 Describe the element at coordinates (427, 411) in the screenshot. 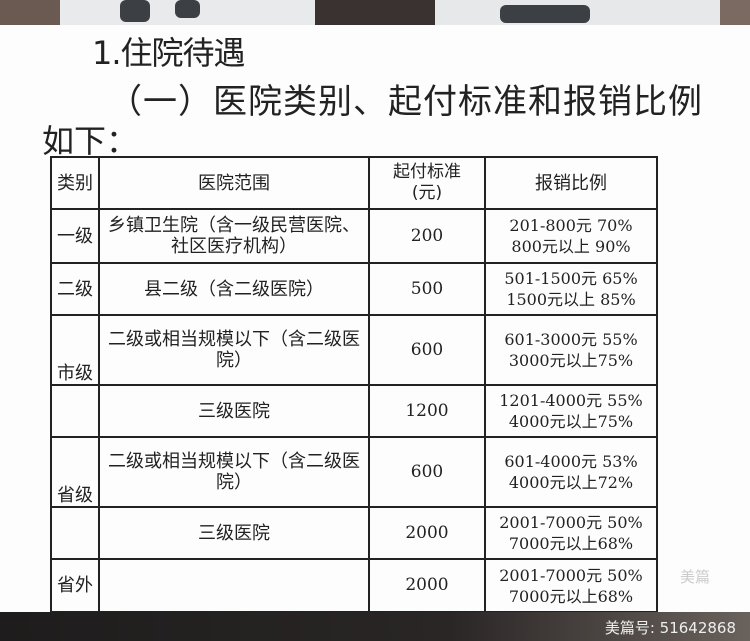

I see `cell-deductible: 1200` at that location.